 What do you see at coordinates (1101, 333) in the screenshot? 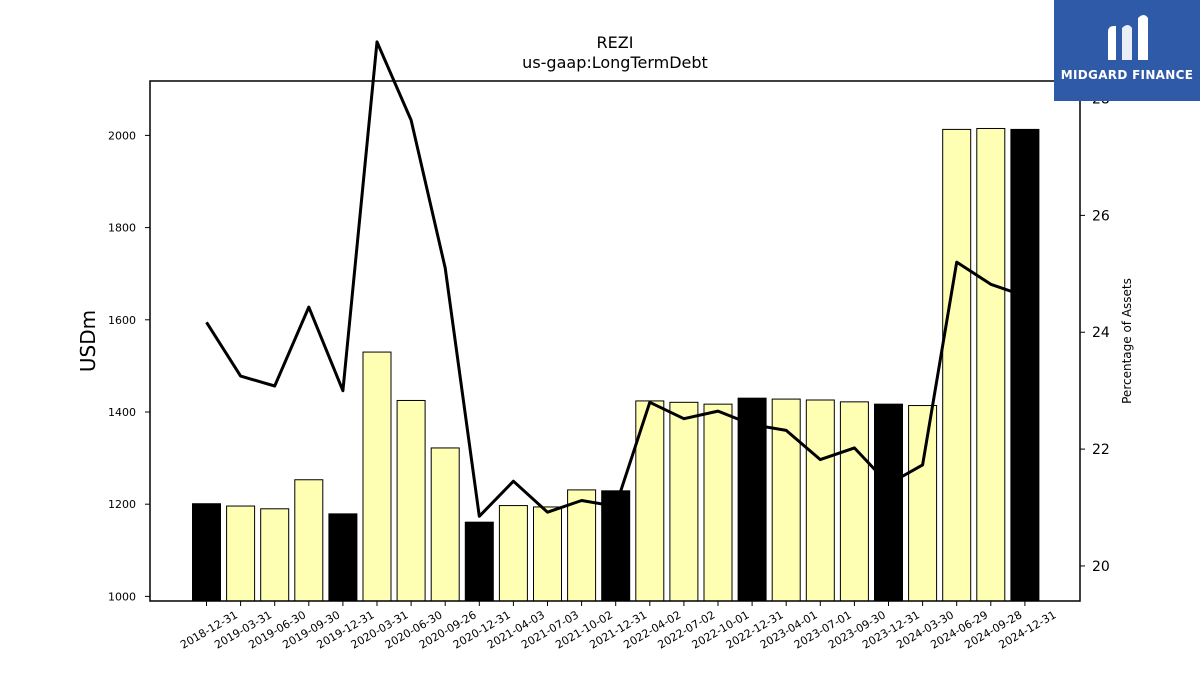
I see `y2-tick-label-24: 24` at bounding box center [1101, 333].